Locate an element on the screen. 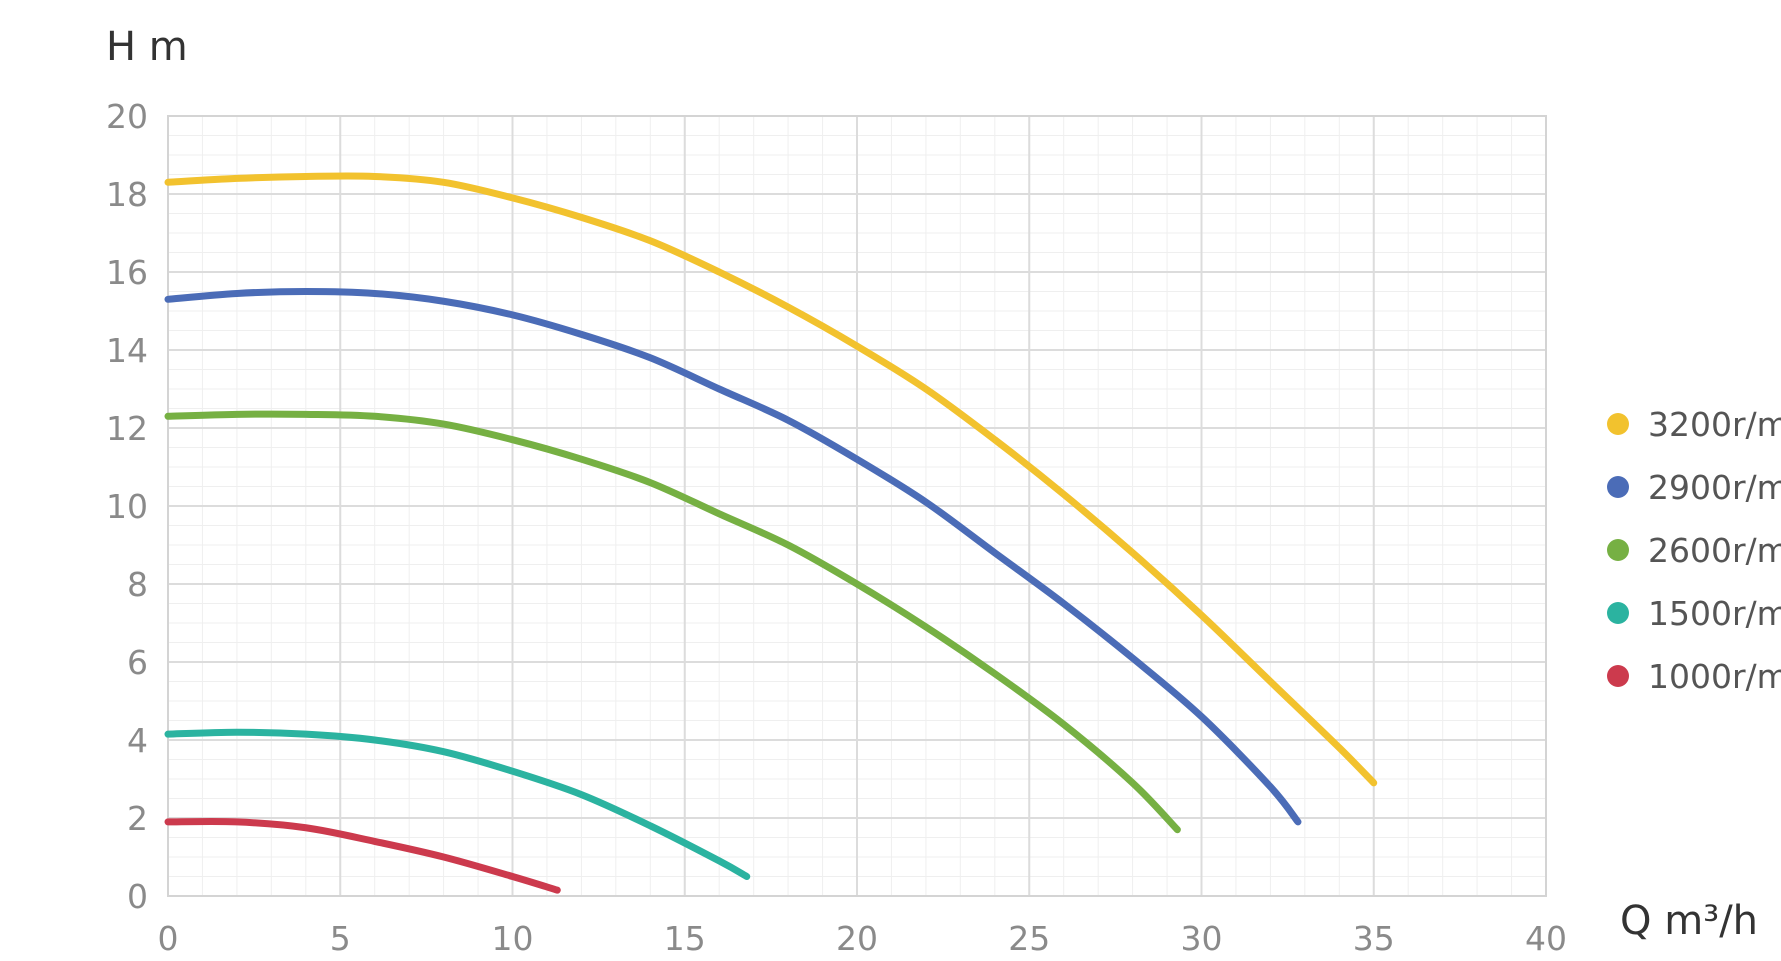 This screenshot has width=1781, height=961. y-tick-label: 16 is located at coordinates (127, 272).